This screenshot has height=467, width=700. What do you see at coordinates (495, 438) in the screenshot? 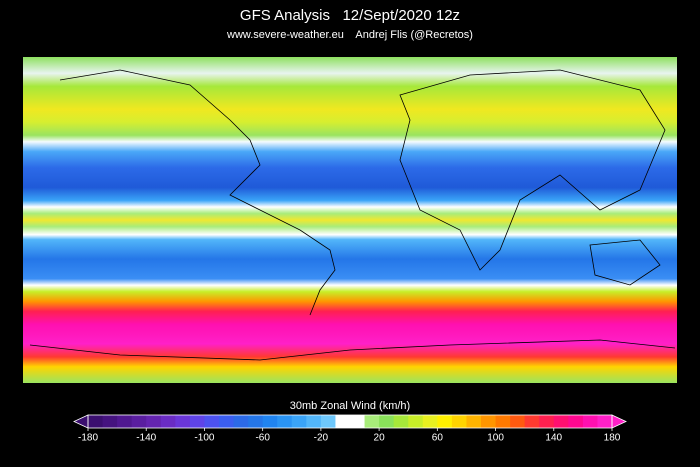
I see `colorbar-tick-label: 100` at bounding box center [495, 438].